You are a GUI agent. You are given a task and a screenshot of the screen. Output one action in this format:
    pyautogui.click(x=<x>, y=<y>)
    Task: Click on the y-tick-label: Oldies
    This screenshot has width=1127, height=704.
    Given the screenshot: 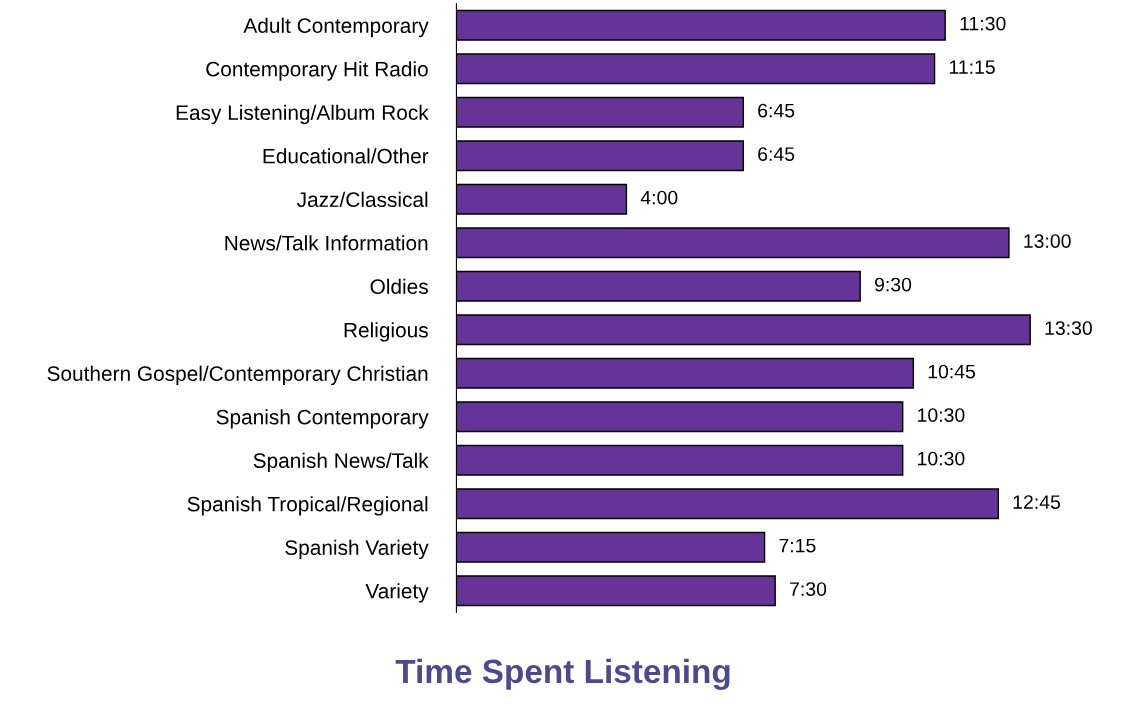 What is the action you would take?
    pyautogui.click(x=399, y=286)
    